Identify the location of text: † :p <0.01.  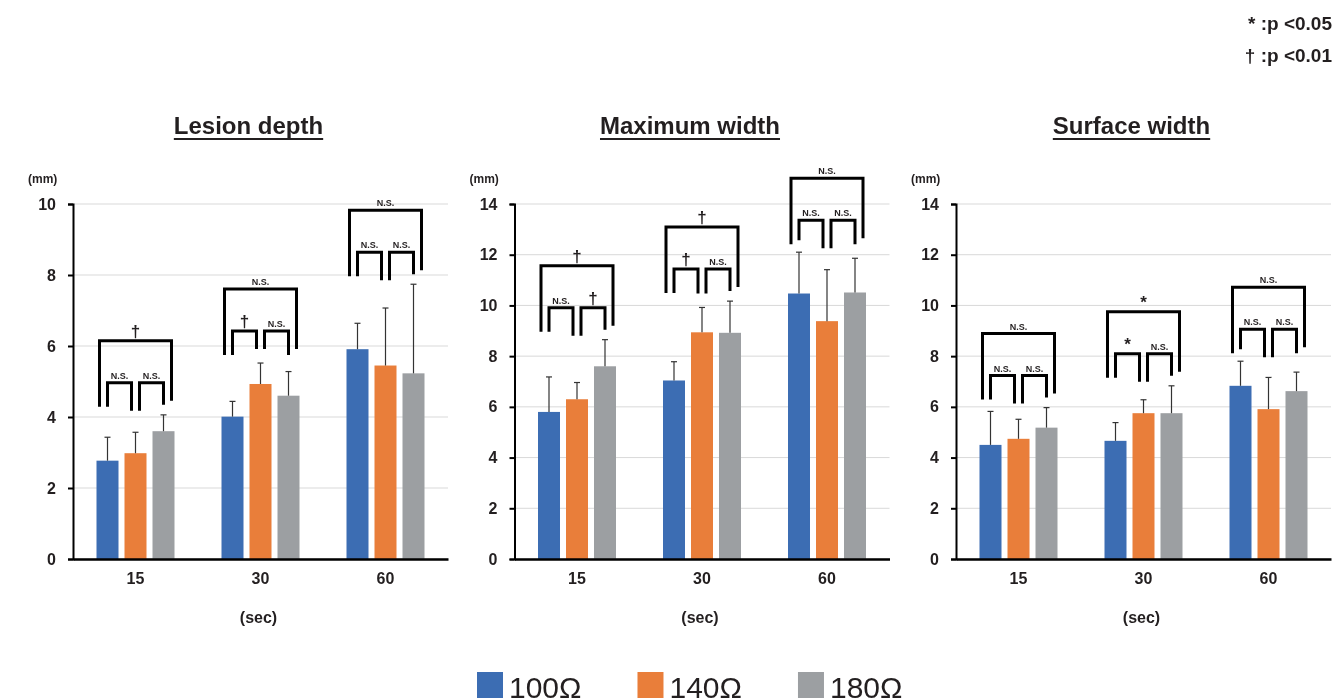
(1288, 55).